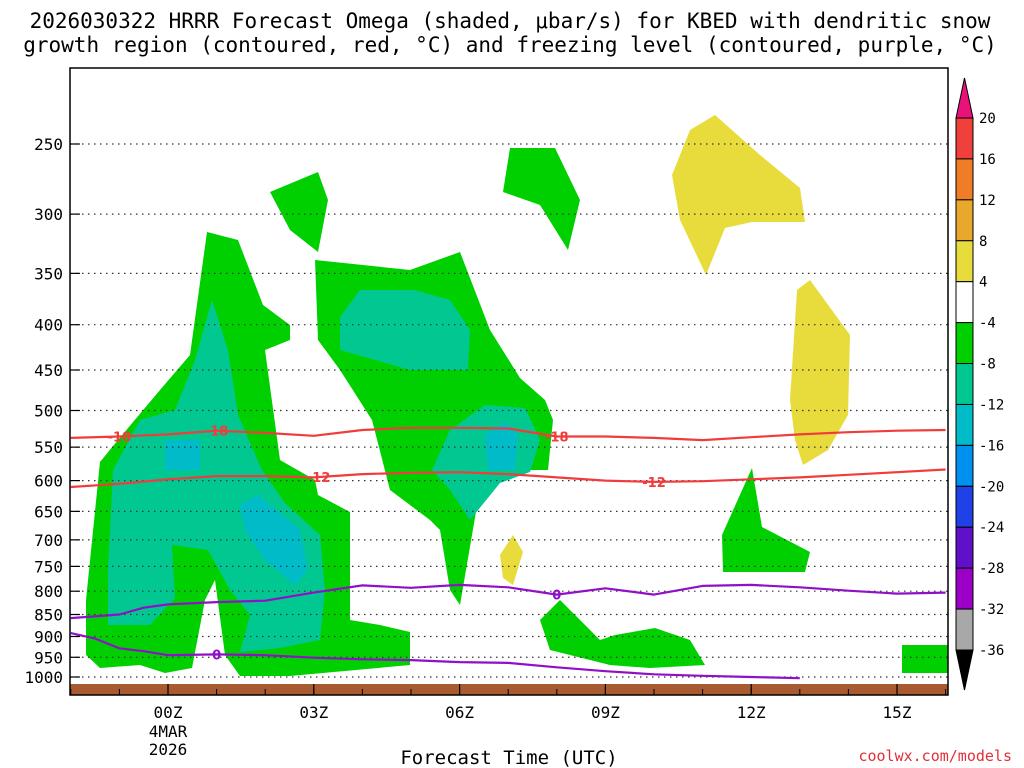  I want to click on colorbar-label--12: -12, so click(991, 405).